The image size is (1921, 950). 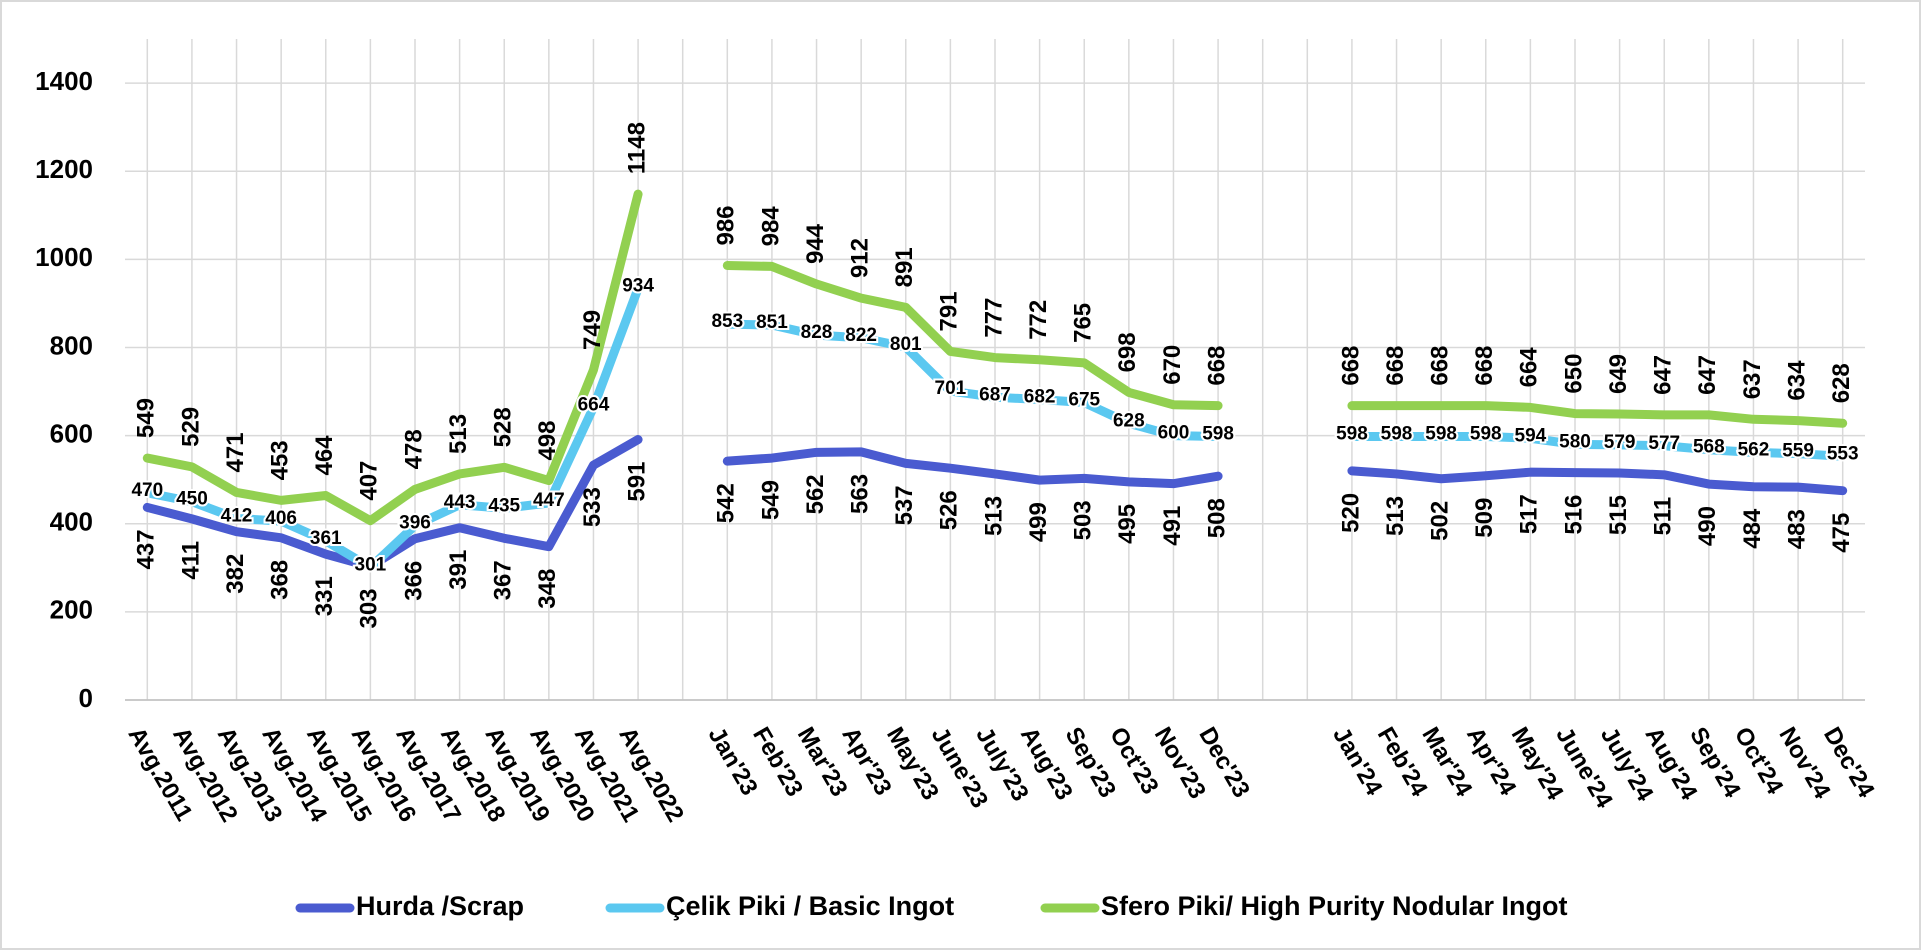 What do you see at coordinates (726, 225) in the screenshot?
I see `data-label: 986` at bounding box center [726, 225].